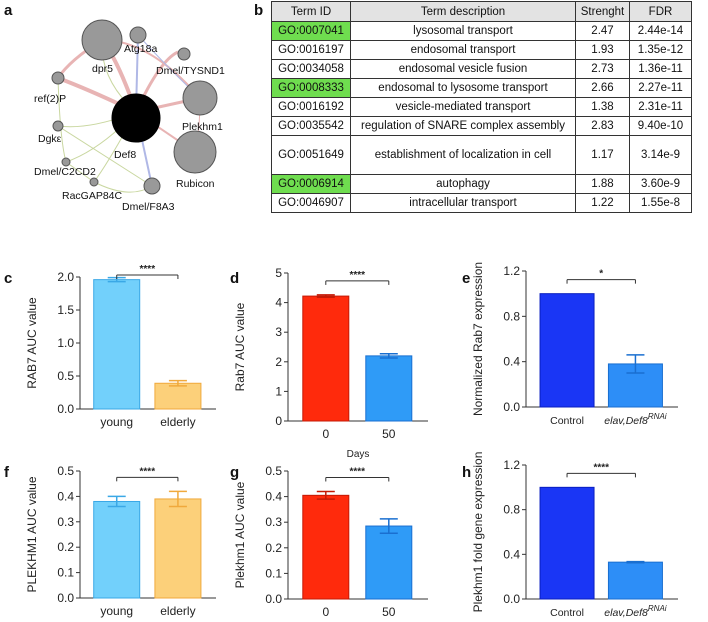  What do you see at coordinates (190, 71) in the screenshot?
I see `network-label: Dmel/TYSND1` at bounding box center [190, 71].